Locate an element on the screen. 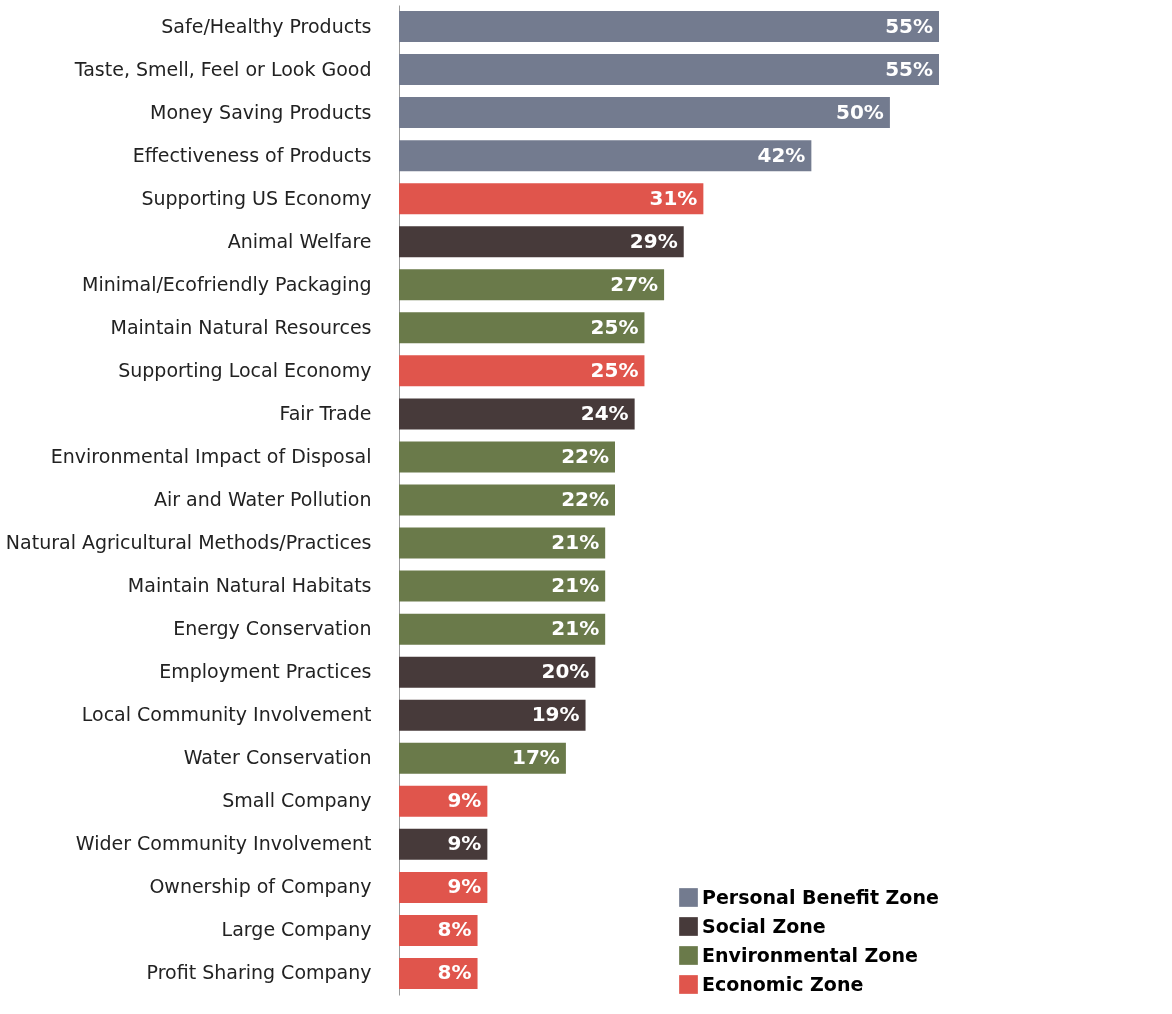 This screenshot has width=1172, height=1014. y-tick-label: Fair Trade is located at coordinates (325, 412).